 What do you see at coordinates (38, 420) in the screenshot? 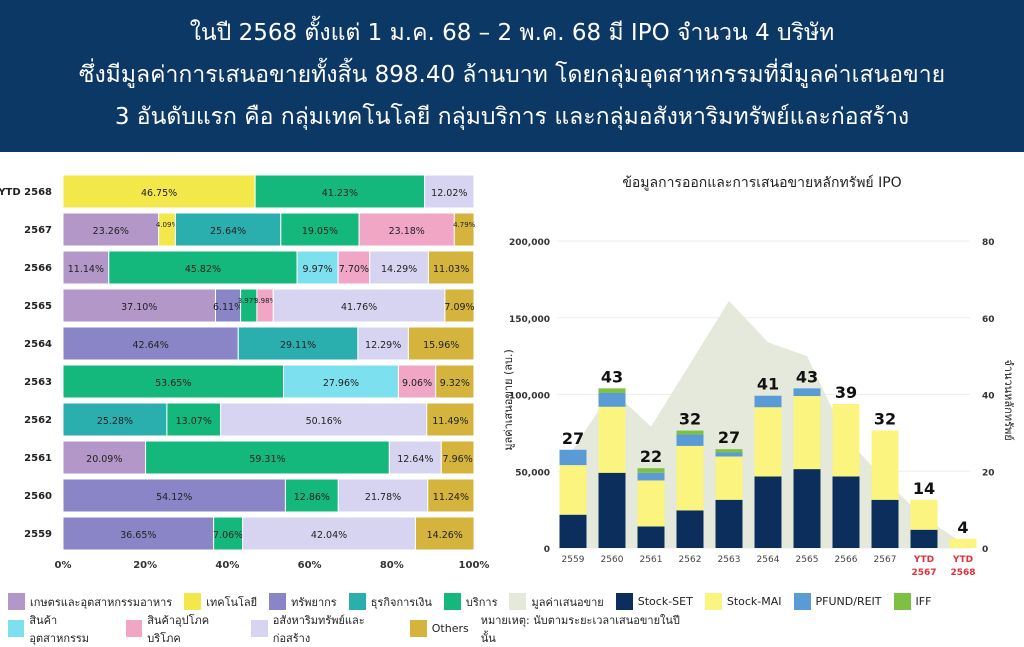
I see `category-label: 2562` at bounding box center [38, 420].